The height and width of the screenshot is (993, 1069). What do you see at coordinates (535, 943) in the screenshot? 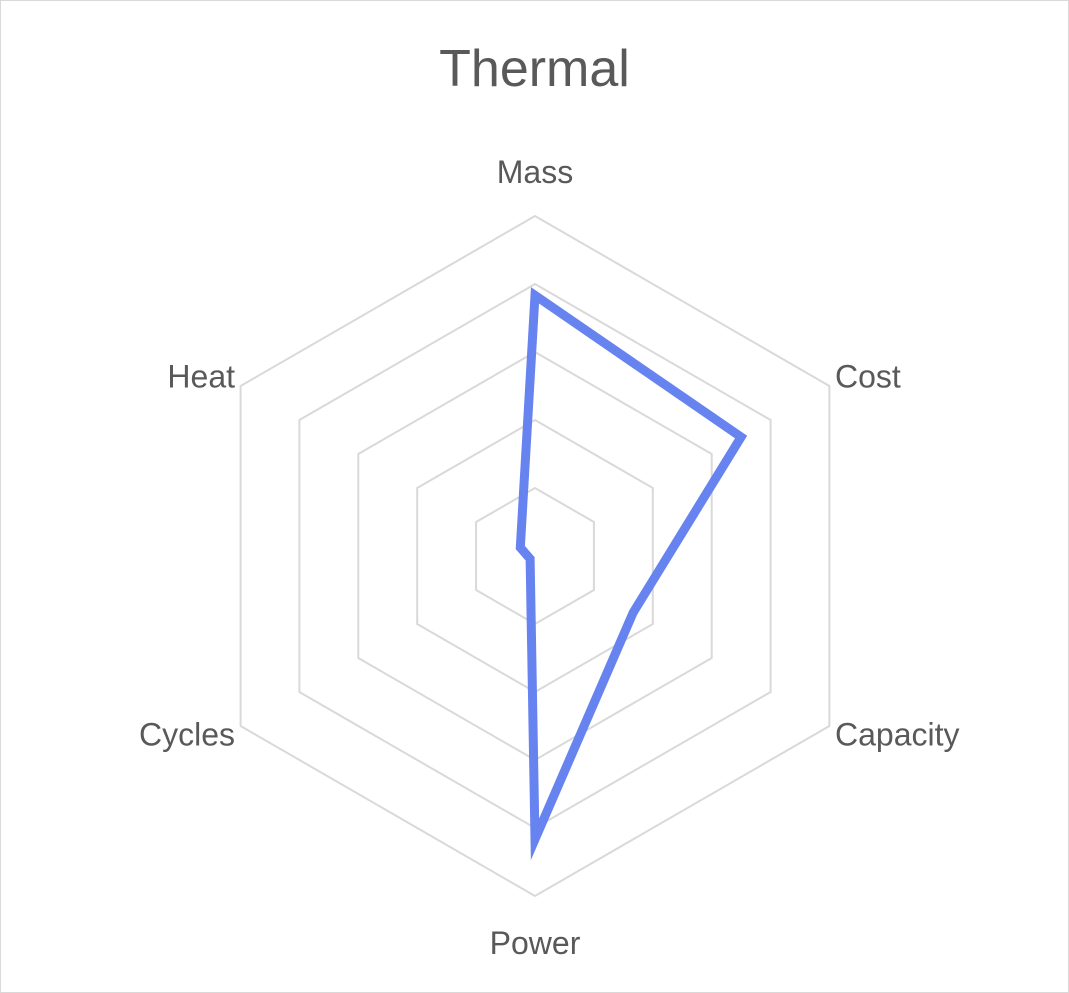
I see `category-label-power: Power` at bounding box center [535, 943].